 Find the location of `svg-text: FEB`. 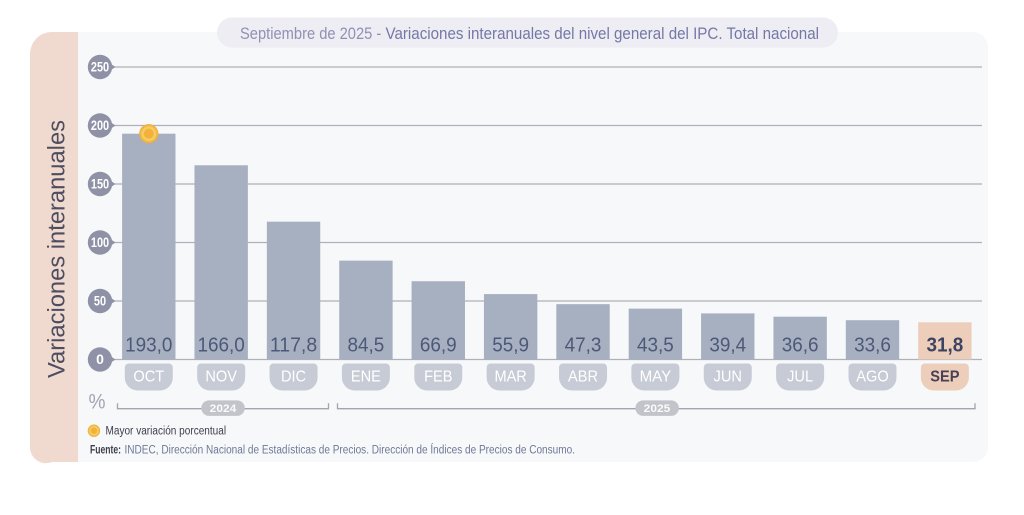

svg-text: FEB is located at coordinates (438, 377).